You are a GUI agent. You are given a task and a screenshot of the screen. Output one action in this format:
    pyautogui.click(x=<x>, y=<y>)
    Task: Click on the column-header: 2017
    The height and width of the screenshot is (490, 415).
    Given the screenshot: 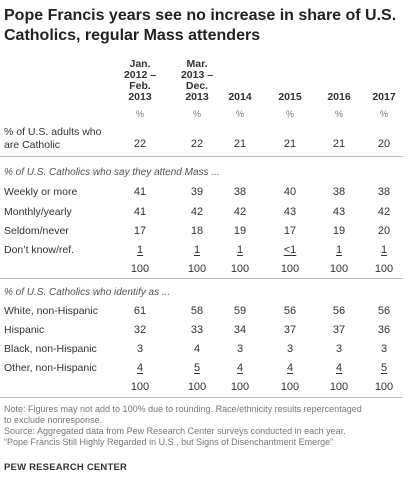 What is the action you would take?
    pyautogui.click(x=384, y=97)
    